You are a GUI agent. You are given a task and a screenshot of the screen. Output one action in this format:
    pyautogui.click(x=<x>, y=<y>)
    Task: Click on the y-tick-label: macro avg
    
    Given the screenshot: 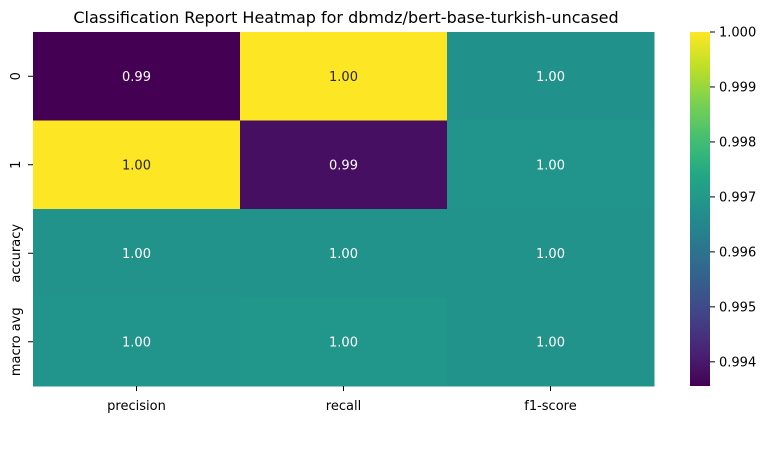 What is the action you would take?
    pyautogui.click(x=16, y=341)
    